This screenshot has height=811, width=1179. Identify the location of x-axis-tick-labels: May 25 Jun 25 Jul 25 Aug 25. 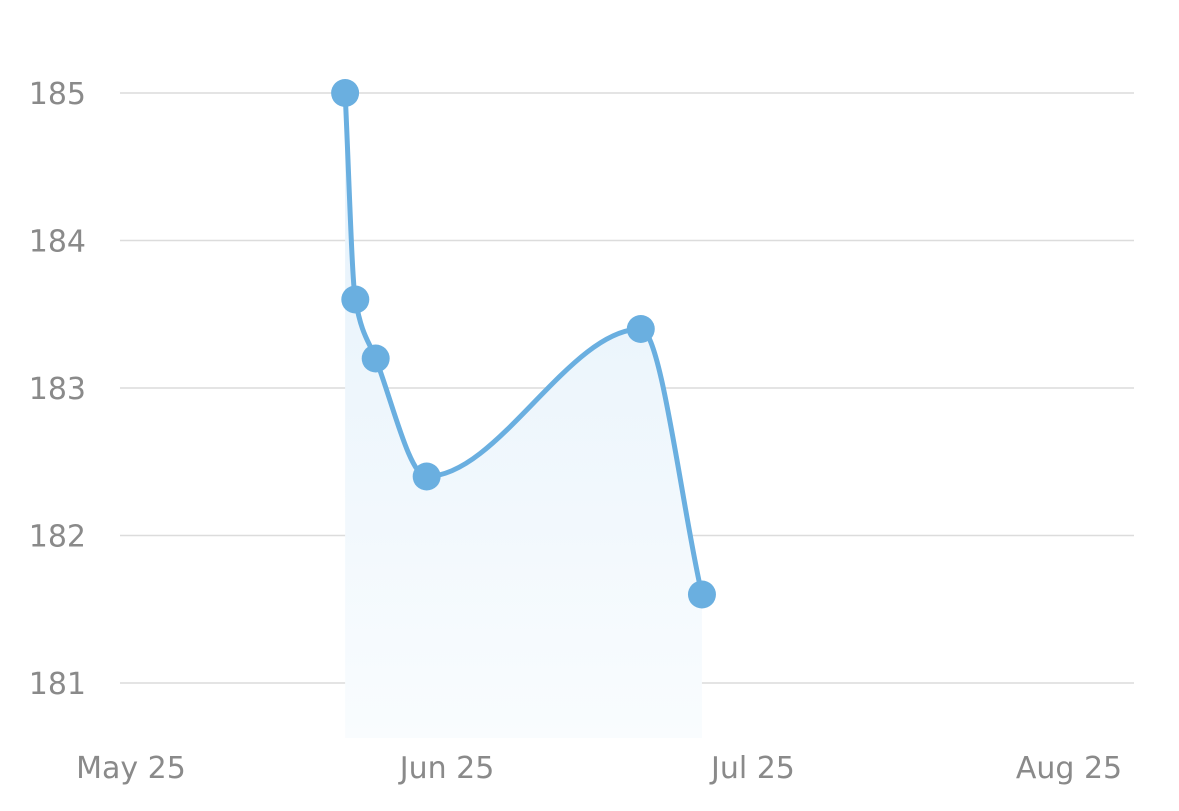
(599, 768).